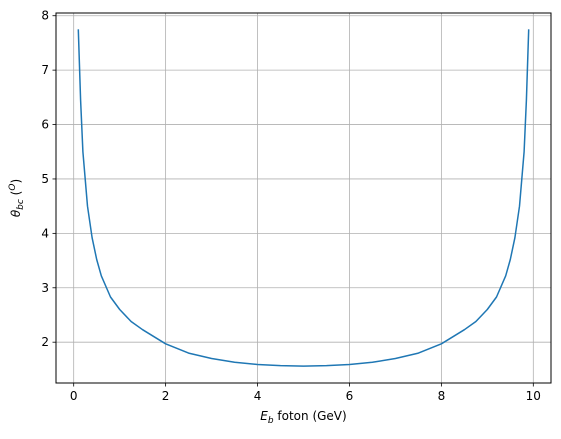 The width and height of the screenshot is (561, 439). I want to click on x-tick-label: 8, so click(442, 396).